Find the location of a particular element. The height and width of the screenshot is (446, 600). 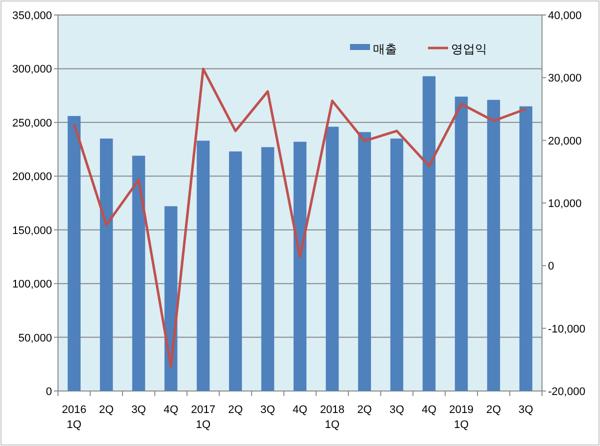

y-tick-label: 150,000 is located at coordinates (32, 230).